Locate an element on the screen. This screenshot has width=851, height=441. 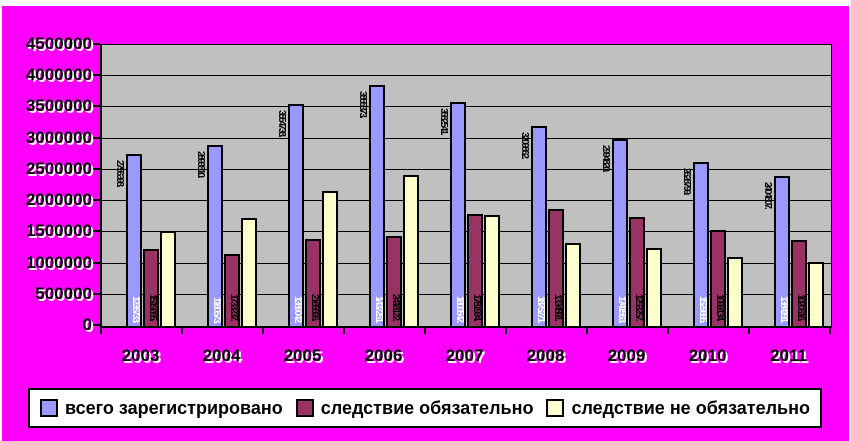
y-axis-label: 0 is located at coordinates (87, 324).